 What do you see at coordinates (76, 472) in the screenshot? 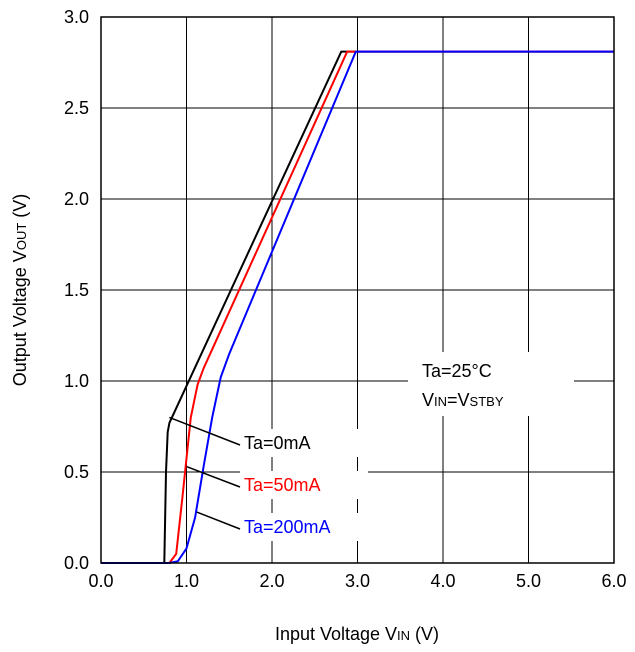
I see `y-tick-label: 0.5` at bounding box center [76, 472].